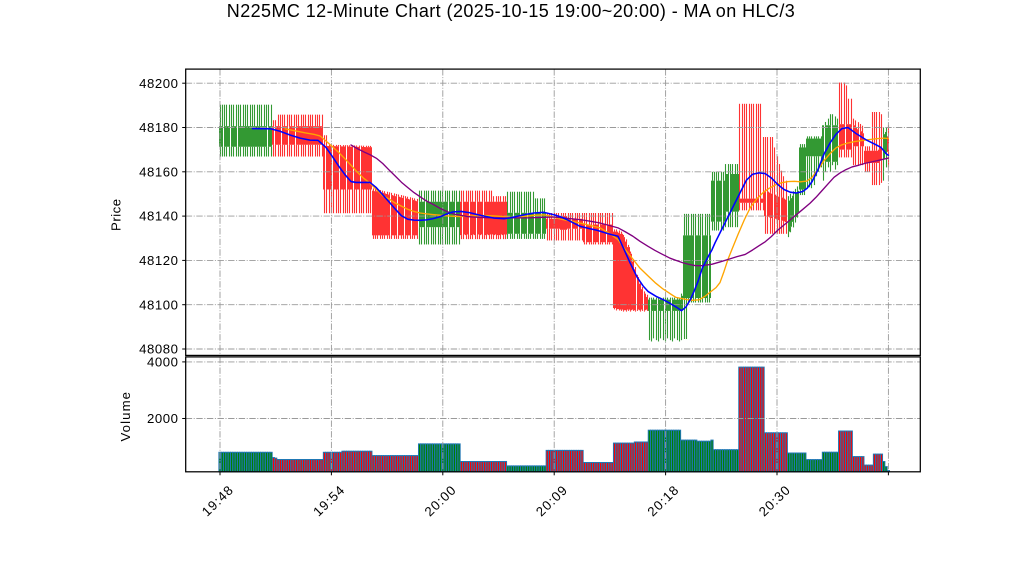  What do you see at coordinates (158, 260) in the screenshot?
I see `svg-text: 48120` at bounding box center [158, 260].